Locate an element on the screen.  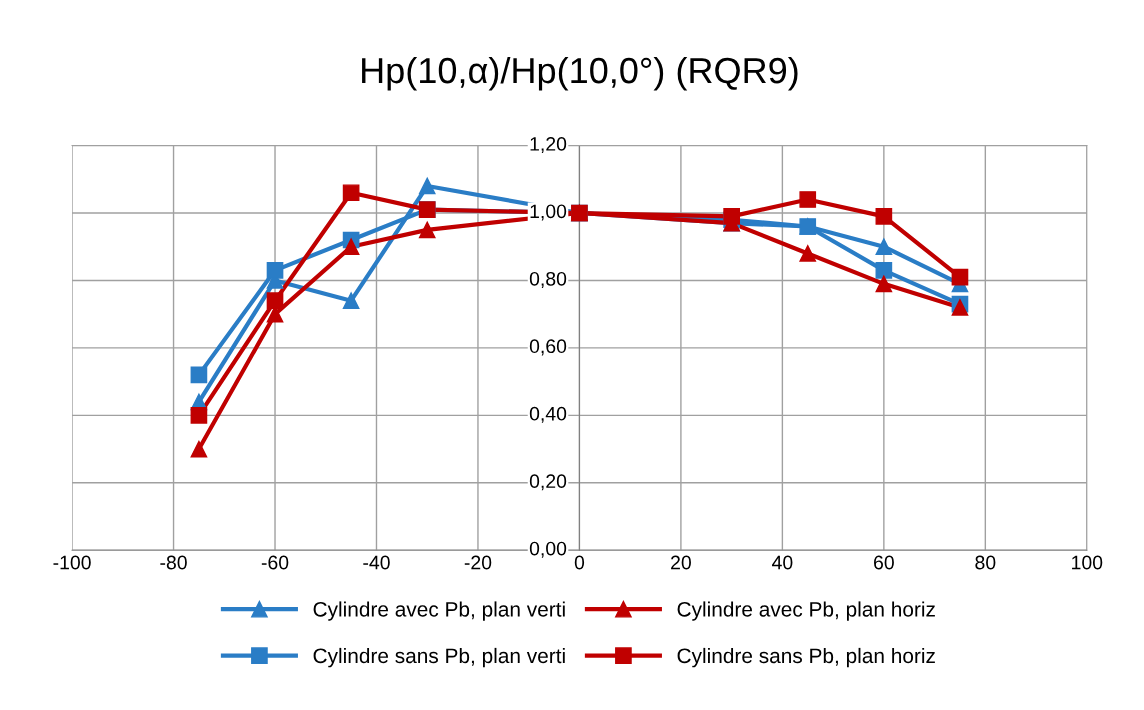
y-tick-label: 1,20 is located at coordinates (548, 145).